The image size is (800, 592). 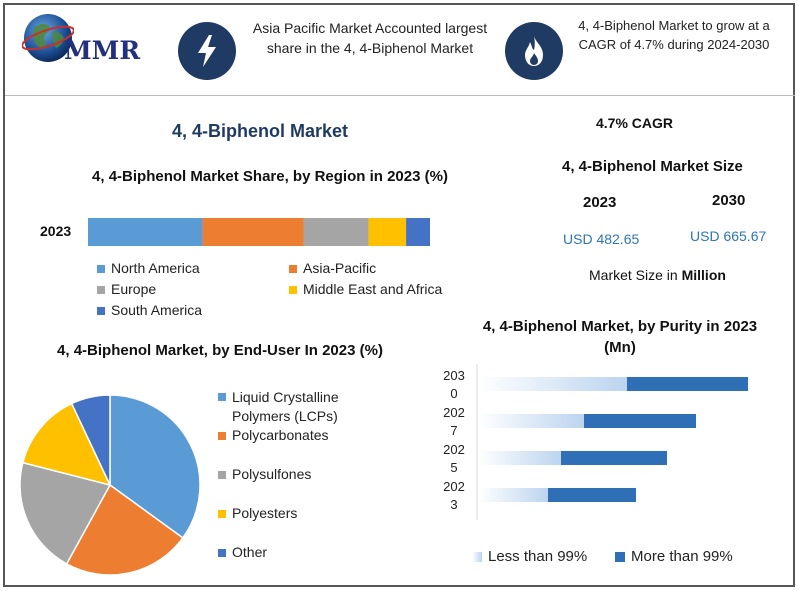 What do you see at coordinates (418, 232) in the screenshot?
I see `region-bar-segment-south-america` at bounding box center [418, 232].